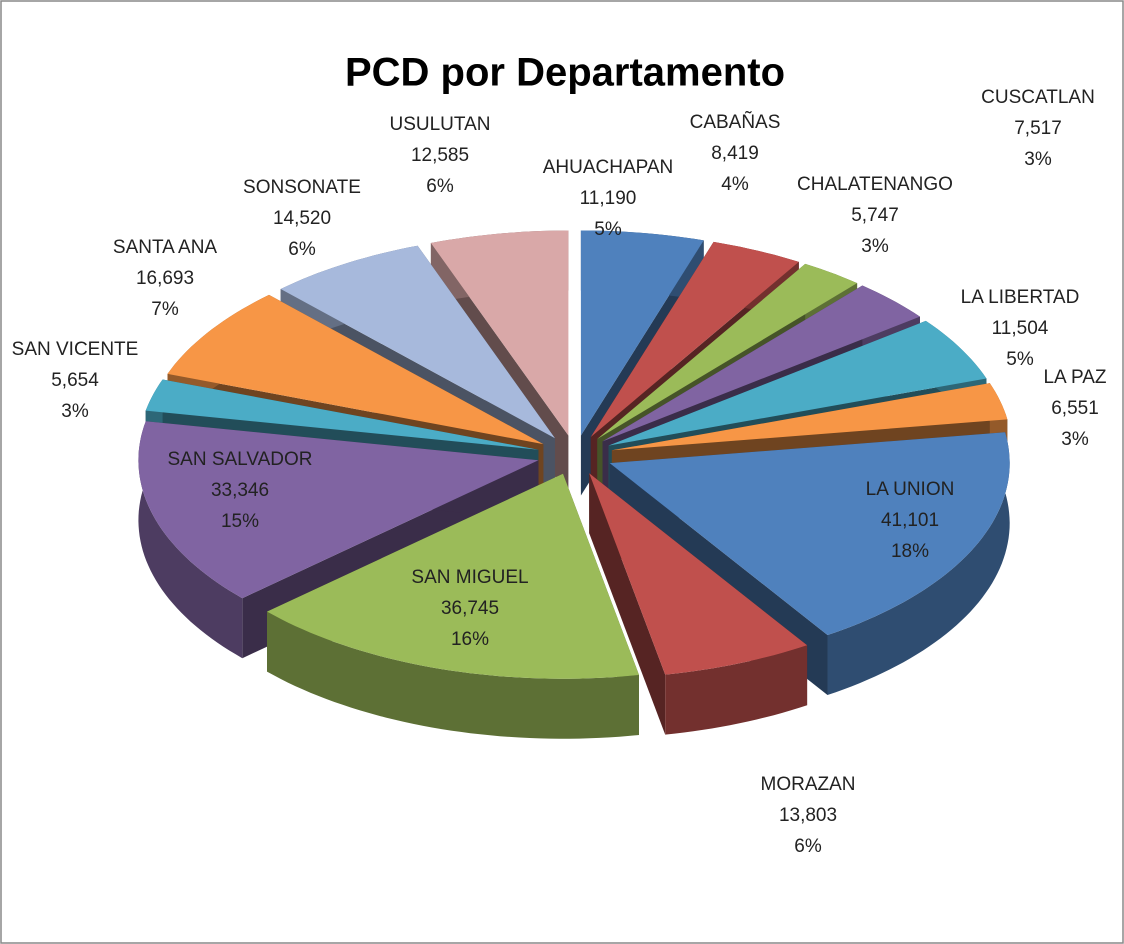 This screenshot has height=944, width=1124. I want to click on data-label-value: 36,745, so click(470, 608).